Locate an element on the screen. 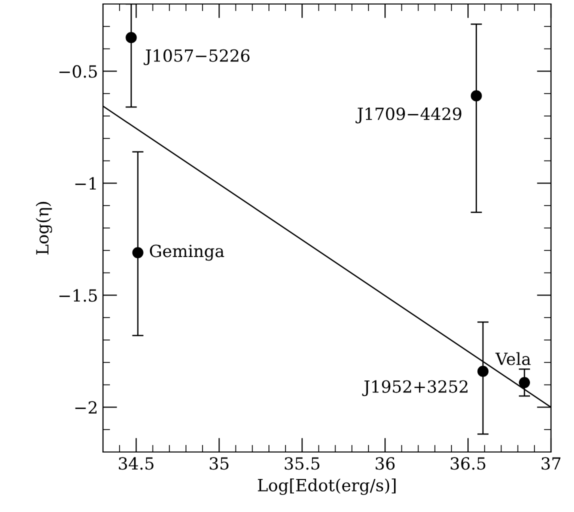 This screenshot has width=574, height=512. y-tick-label: −1.5 is located at coordinates (78, 295).